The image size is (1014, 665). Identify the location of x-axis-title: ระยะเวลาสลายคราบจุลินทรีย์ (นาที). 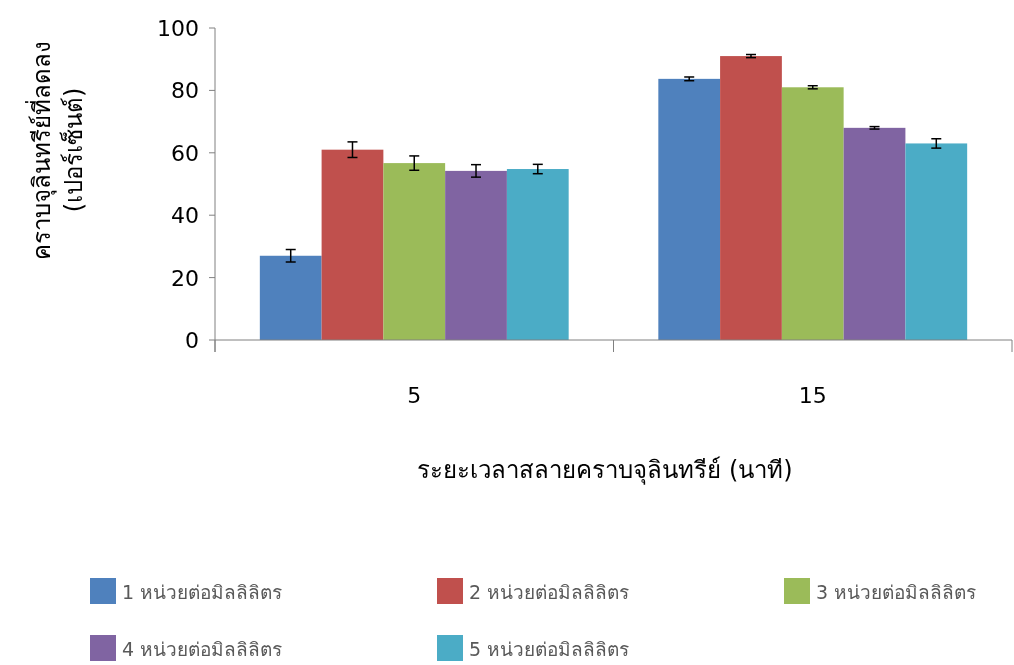
(605, 470).